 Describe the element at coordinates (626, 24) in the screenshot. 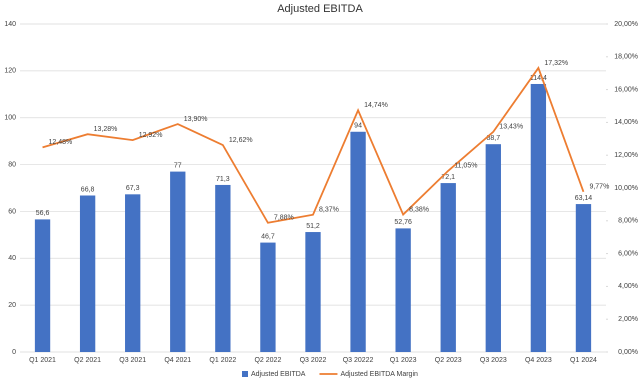

I see `y2-tick-label: 20,00%` at that location.